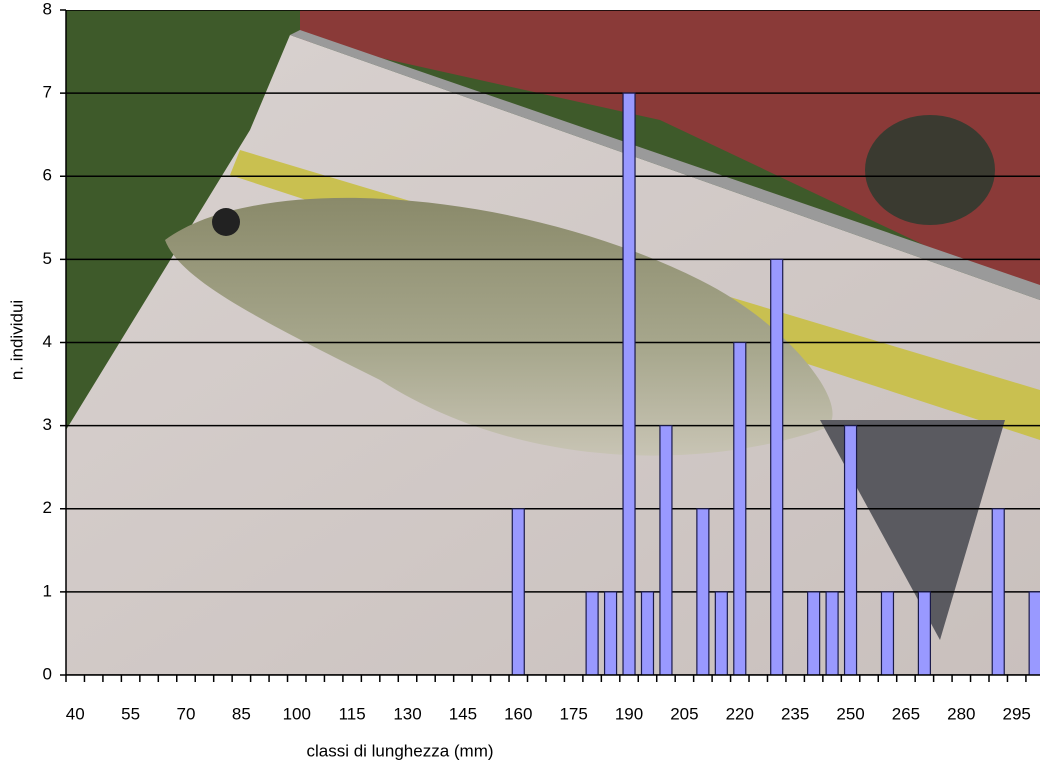 The image size is (1040, 772). What do you see at coordinates (906, 713) in the screenshot?
I see `x-tick-label: 265` at bounding box center [906, 713].